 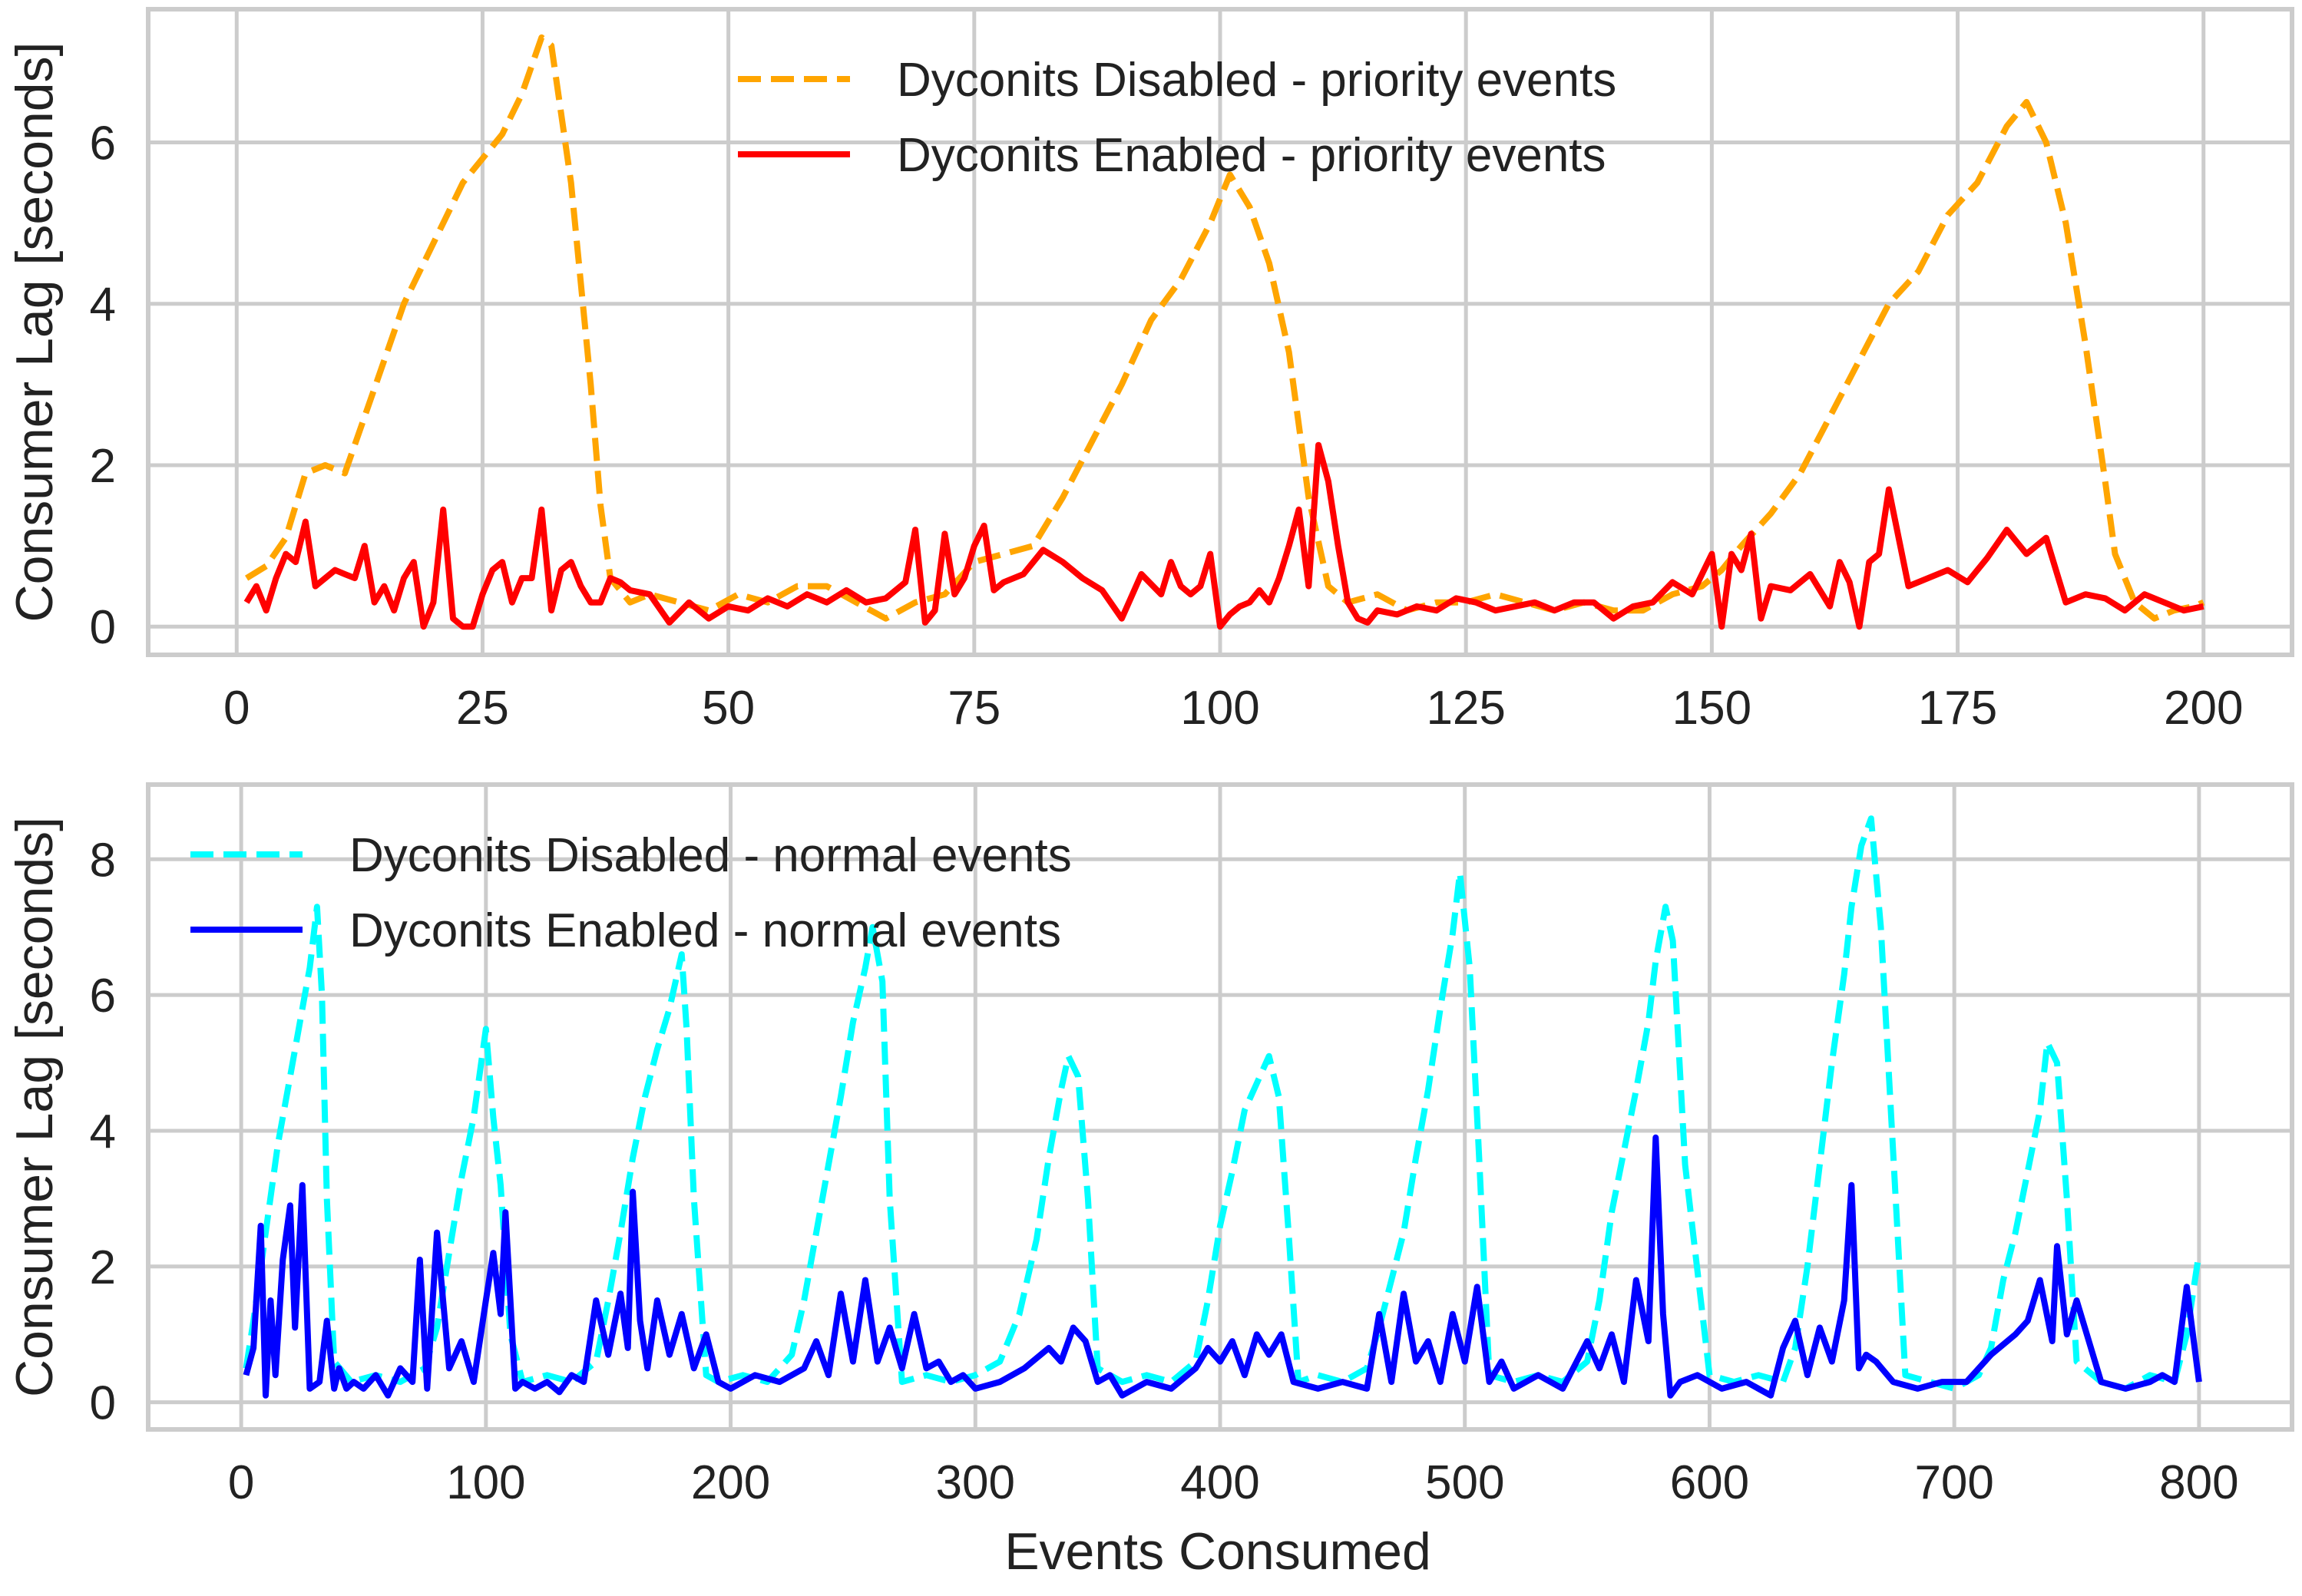 What do you see at coordinates (1711, 708) in the screenshot?
I see `x-tick-label: 150` at bounding box center [1711, 708].